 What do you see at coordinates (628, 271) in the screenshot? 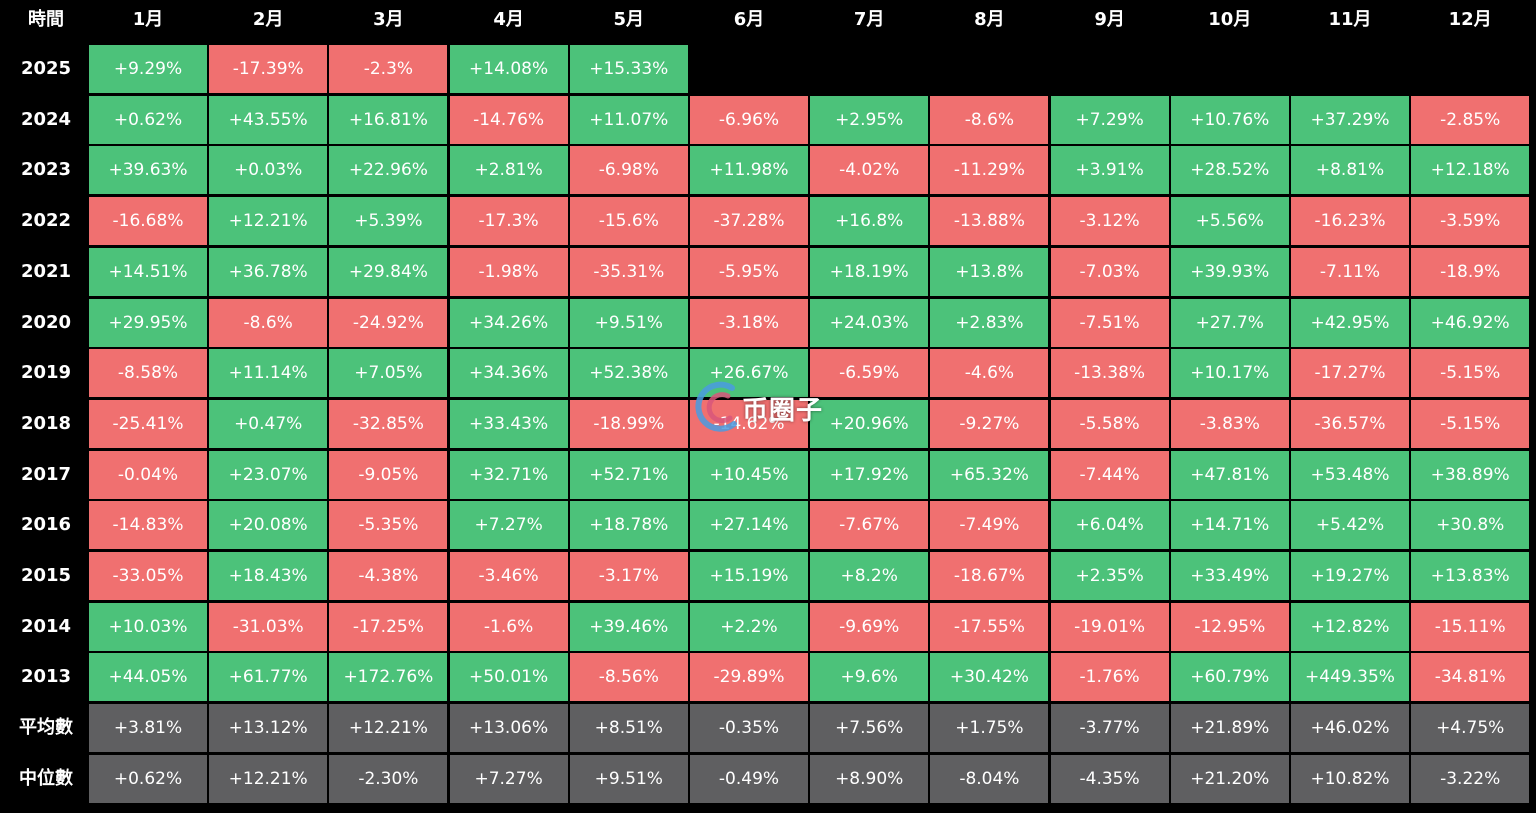
I see `return-cell: -35.31%` at bounding box center [628, 271].